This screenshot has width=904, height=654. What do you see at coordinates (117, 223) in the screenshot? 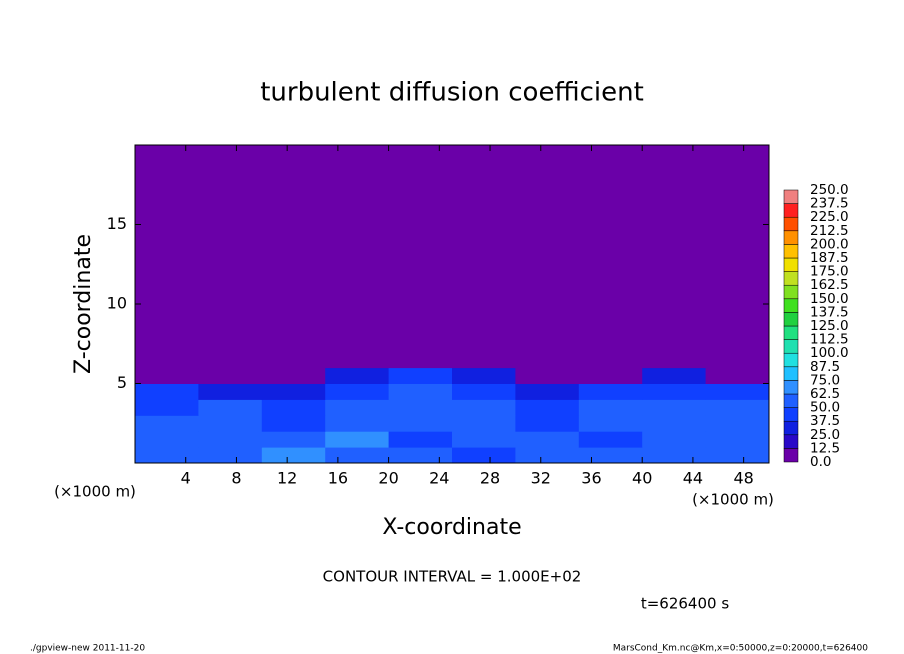
I see `y-tick-label: 15` at bounding box center [117, 223].